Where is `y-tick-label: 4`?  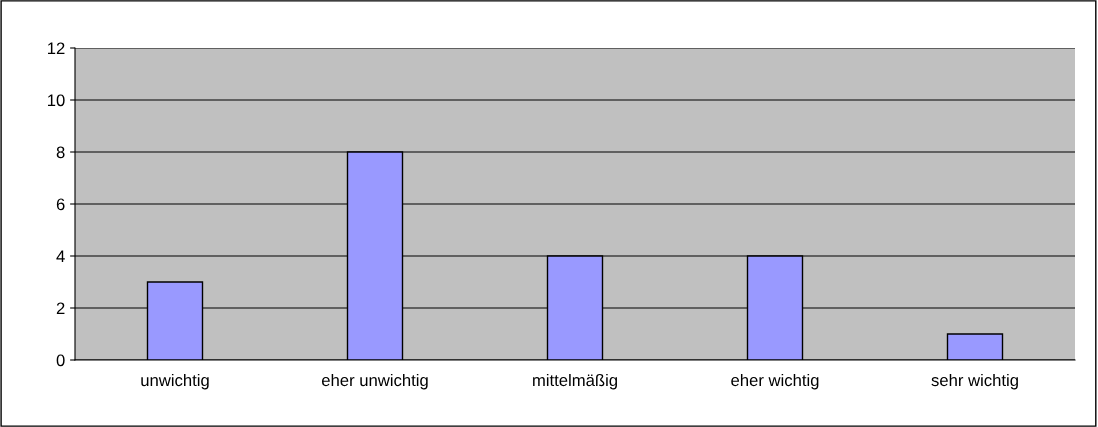 y-tick-label: 4 is located at coordinates (60, 256).